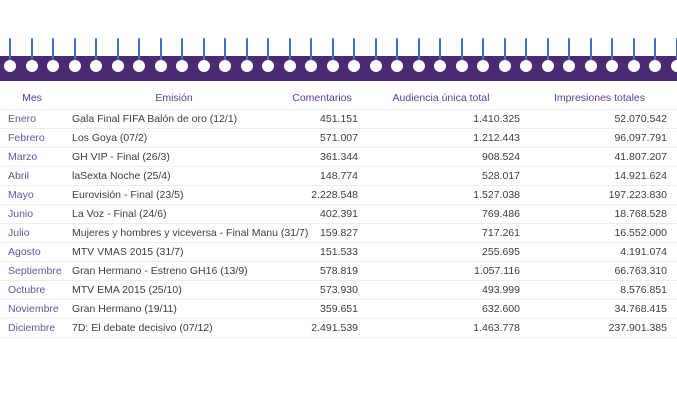  What do you see at coordinates (322, 290) in the screenshot?
I see `comments-cell: 573.930` at bounding box center [322, 290].